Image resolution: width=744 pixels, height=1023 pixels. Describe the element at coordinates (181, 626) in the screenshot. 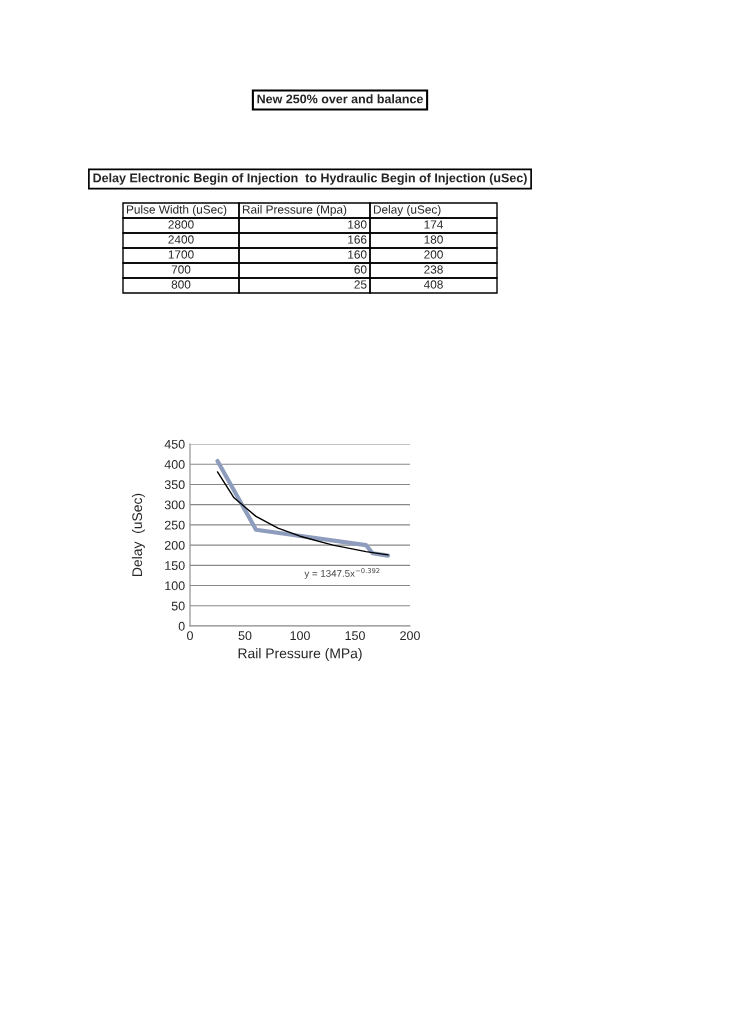

I see `y-tick-label: 0` at that location.